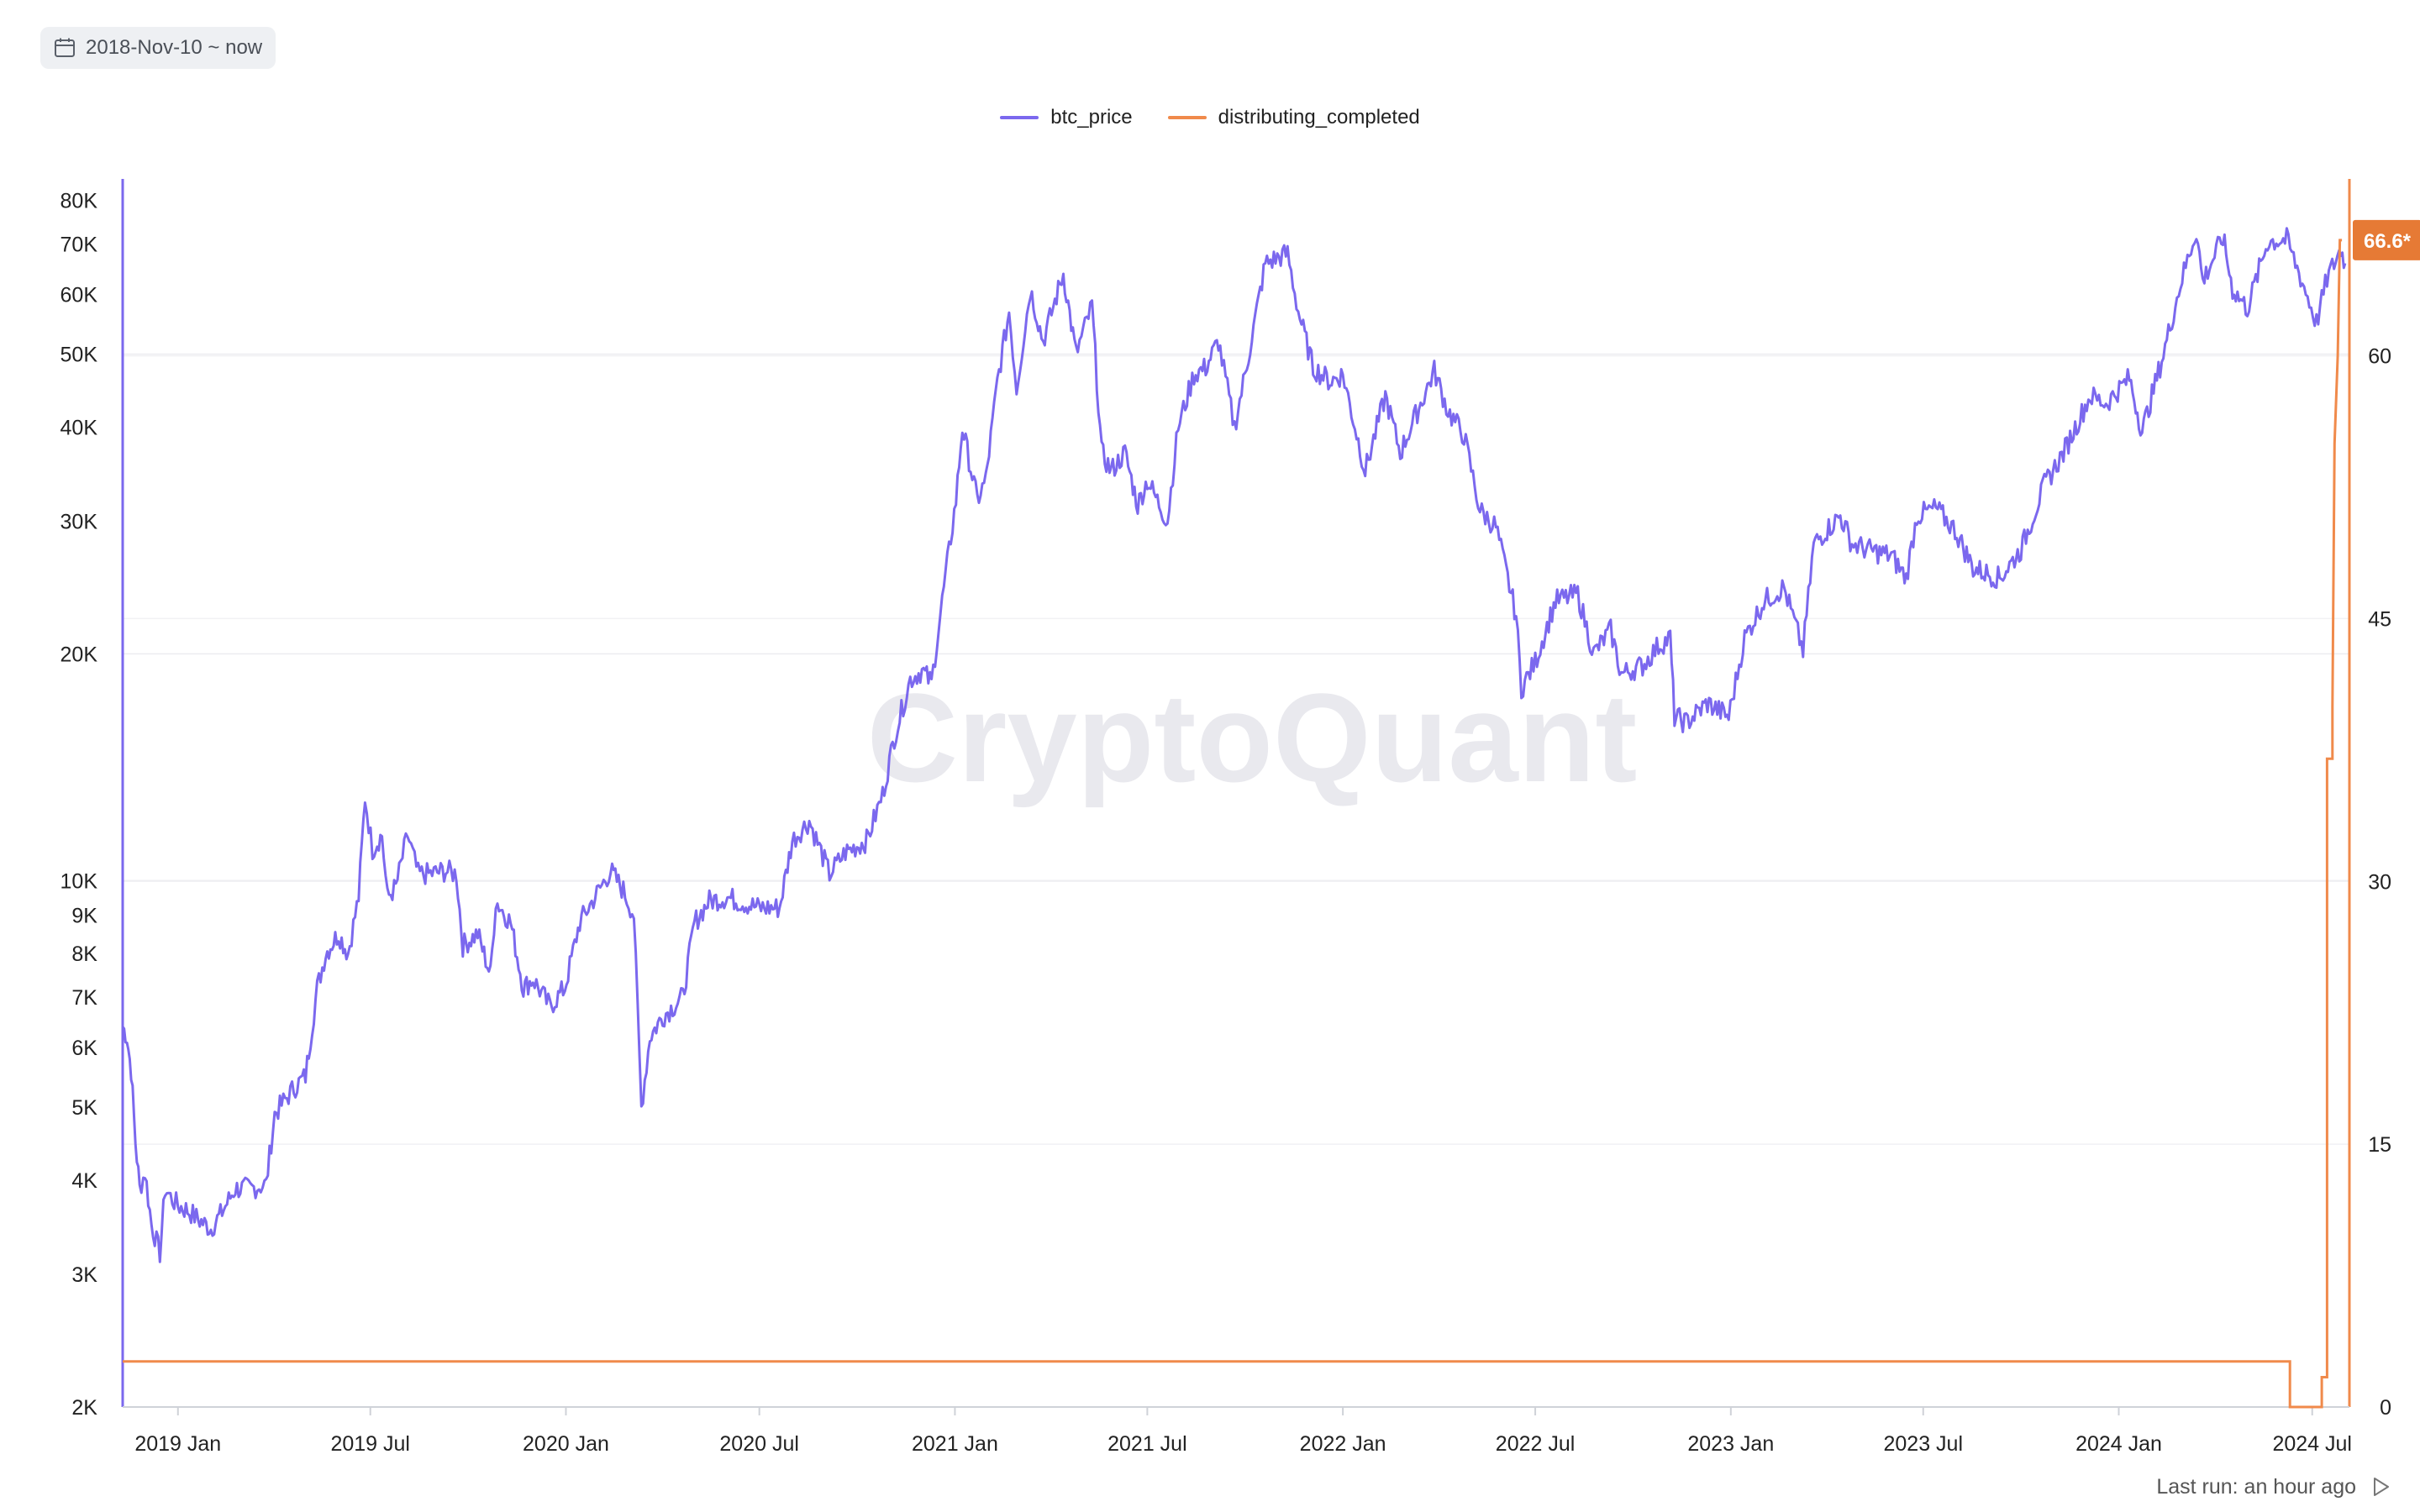 The image size is (2420, 1512). I want to click on x-tick-label: 2024 Jul, so click(2312, 1444).